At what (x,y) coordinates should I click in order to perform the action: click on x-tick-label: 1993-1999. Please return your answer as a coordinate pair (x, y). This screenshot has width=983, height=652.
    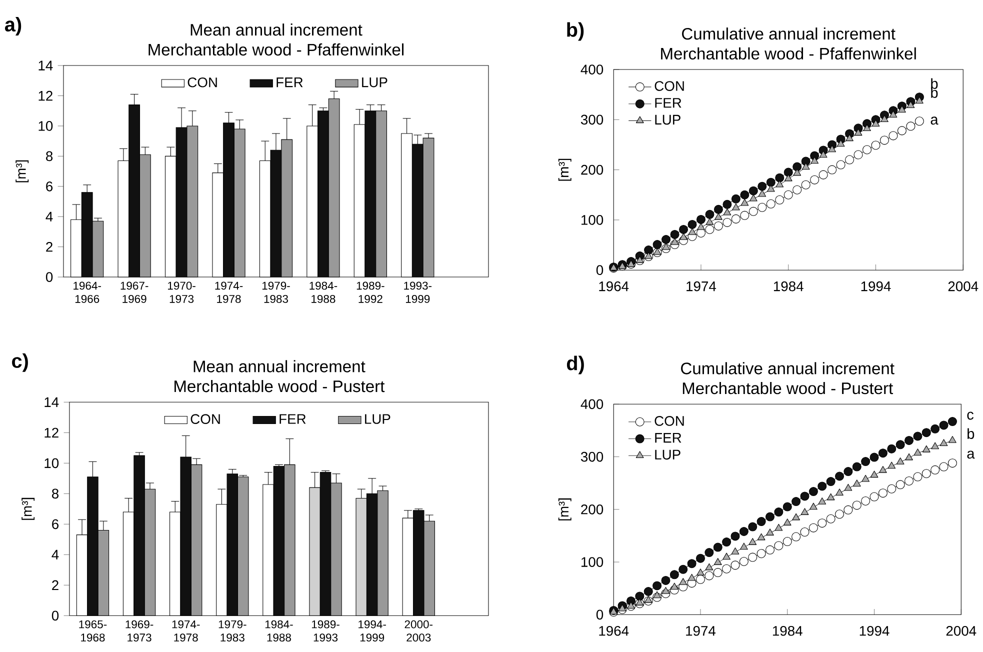
    Looking at the image, I should click on (418, 292).